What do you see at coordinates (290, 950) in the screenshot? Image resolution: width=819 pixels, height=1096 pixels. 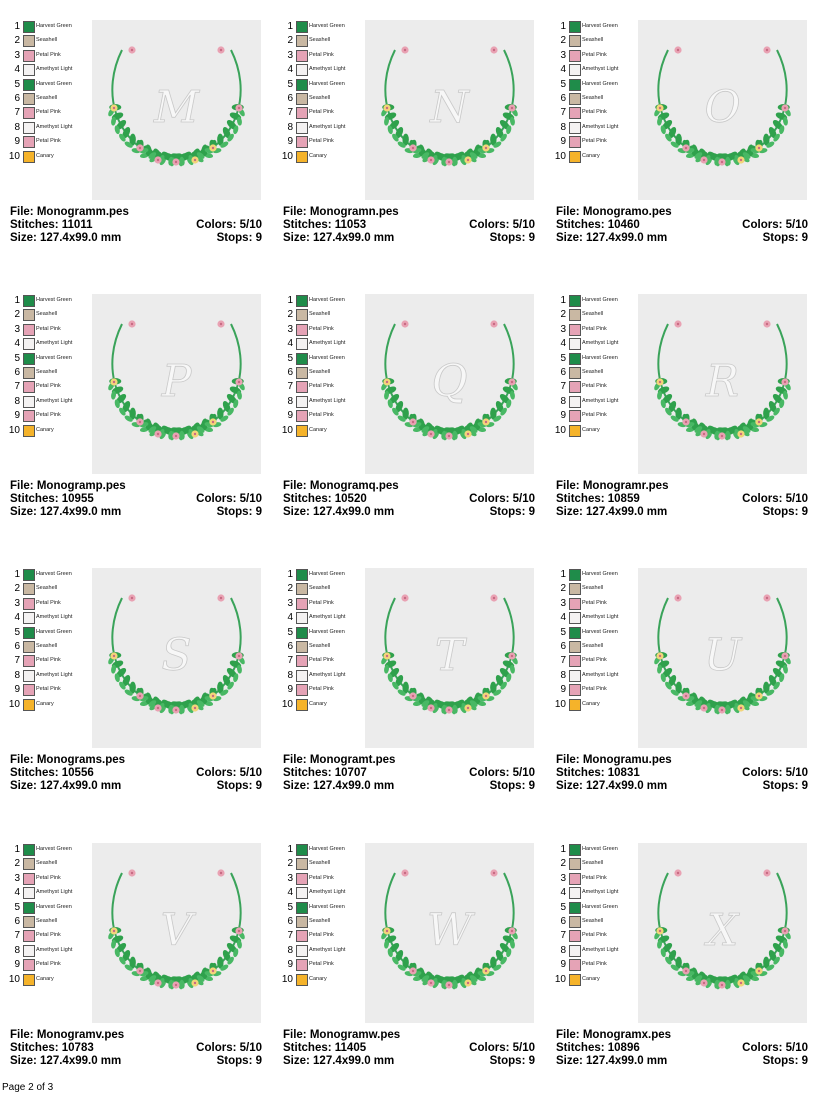 I see `palette-number: 8` at bounding box center [290, 950].